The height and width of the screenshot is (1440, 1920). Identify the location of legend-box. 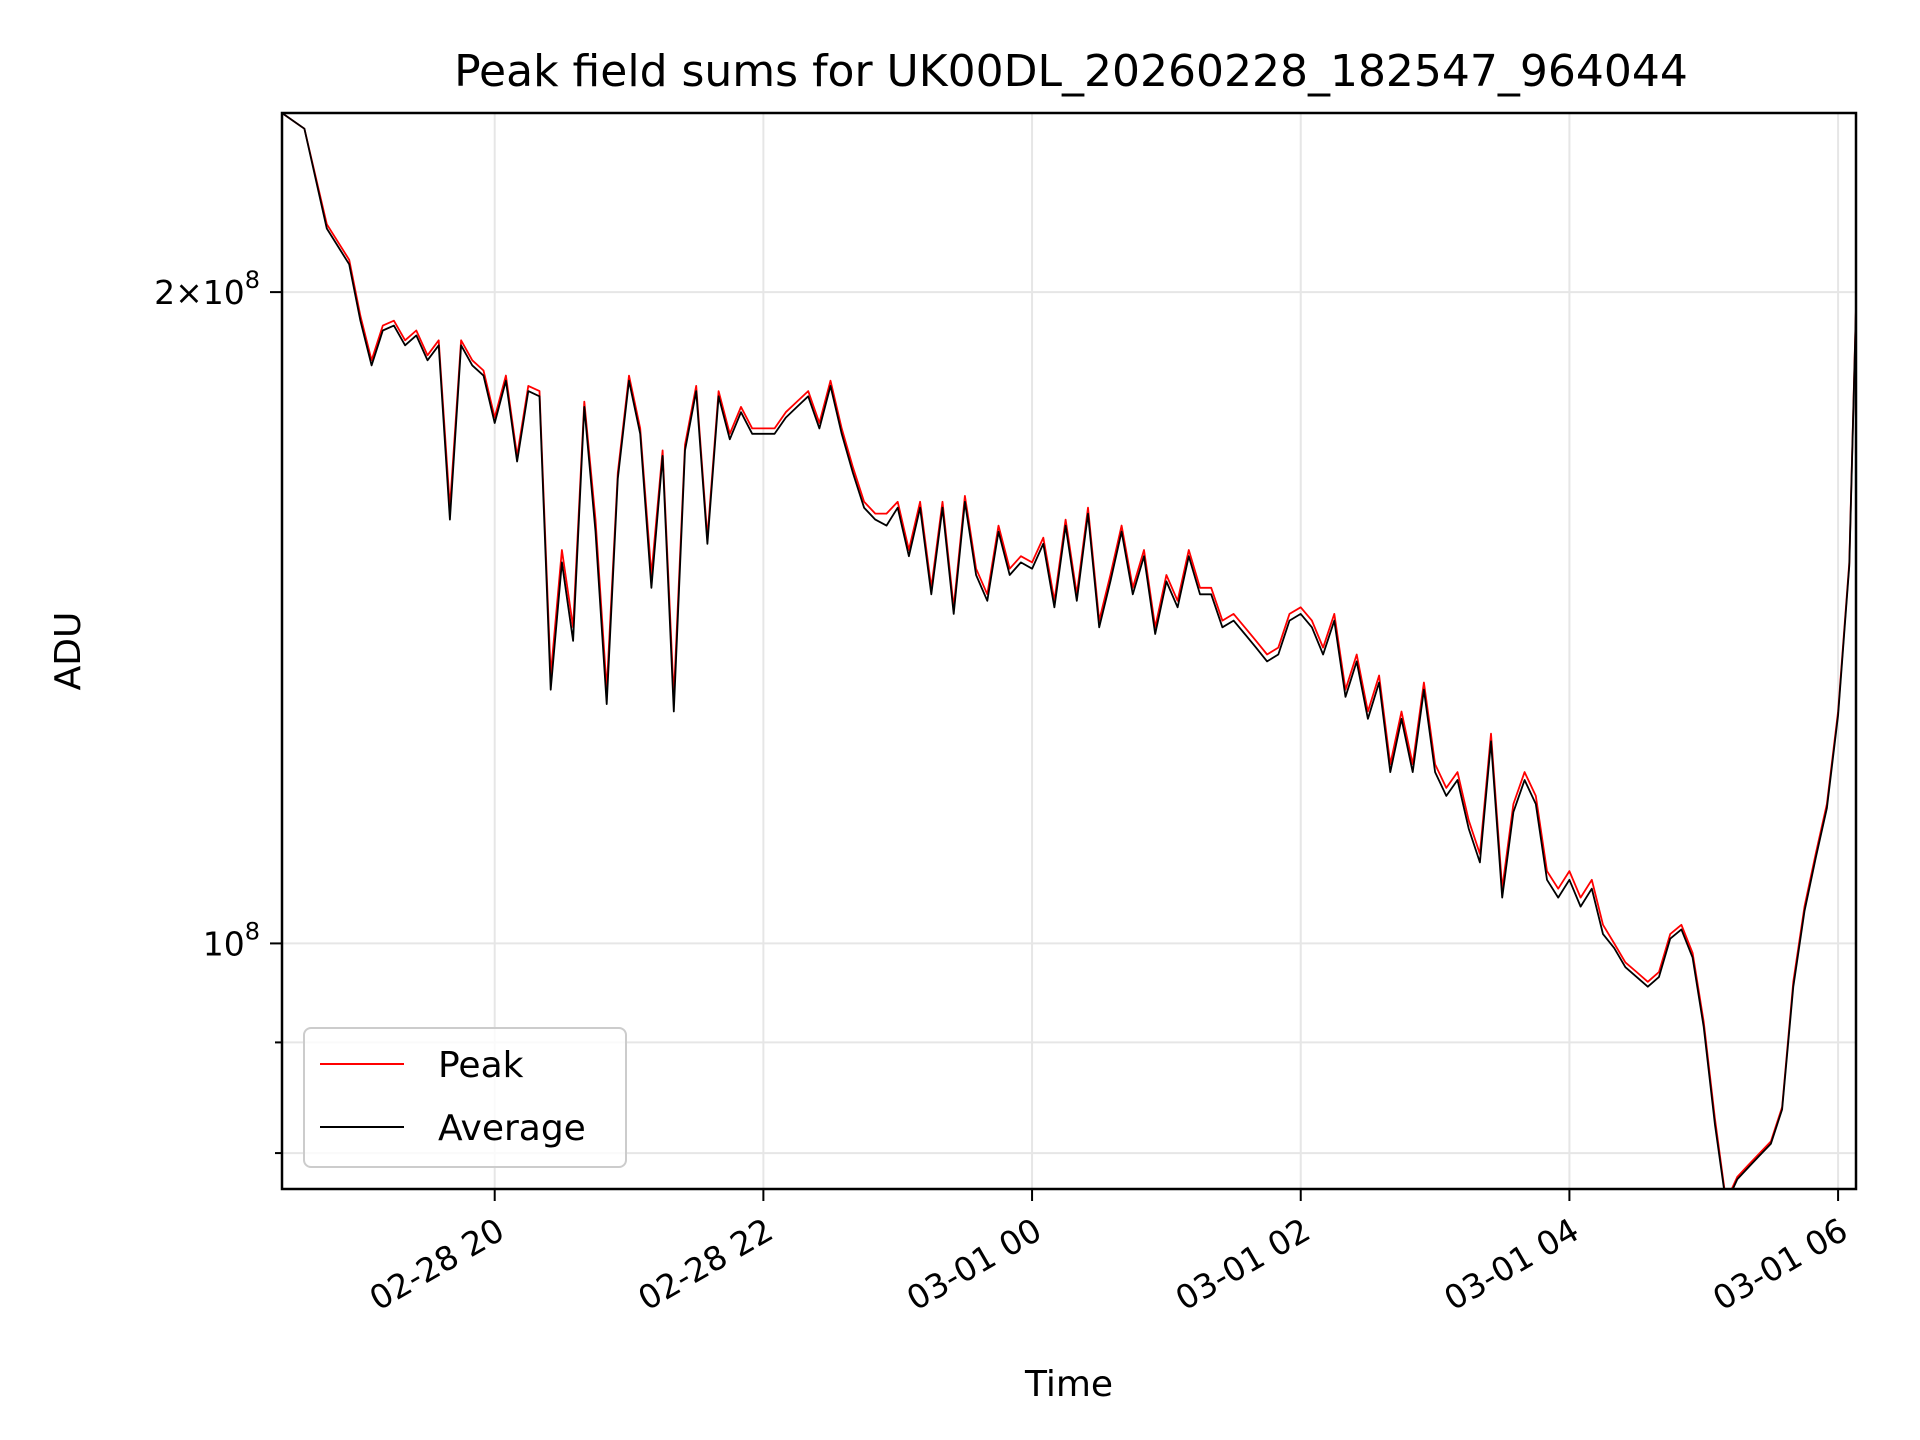
(465, 1097).